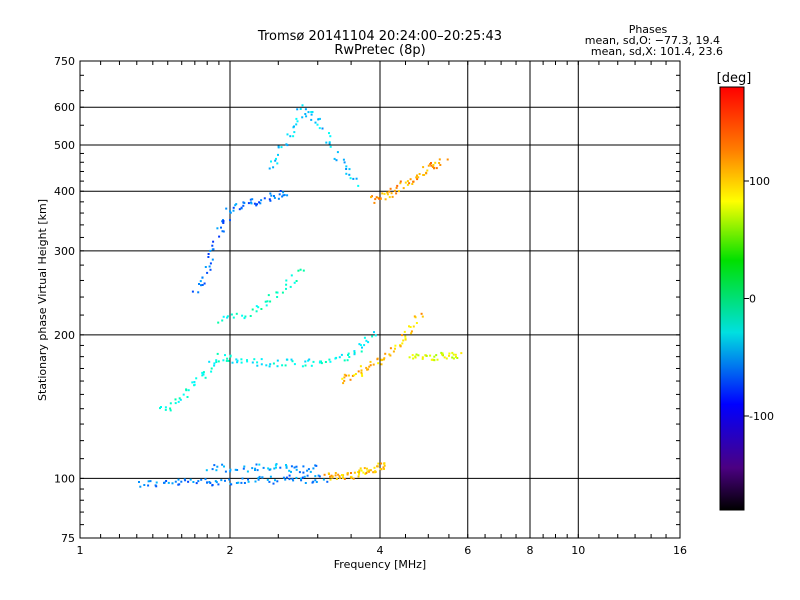 The image size is (800, 600). I want to click on x-tick-label: 16, so click(680, 550).